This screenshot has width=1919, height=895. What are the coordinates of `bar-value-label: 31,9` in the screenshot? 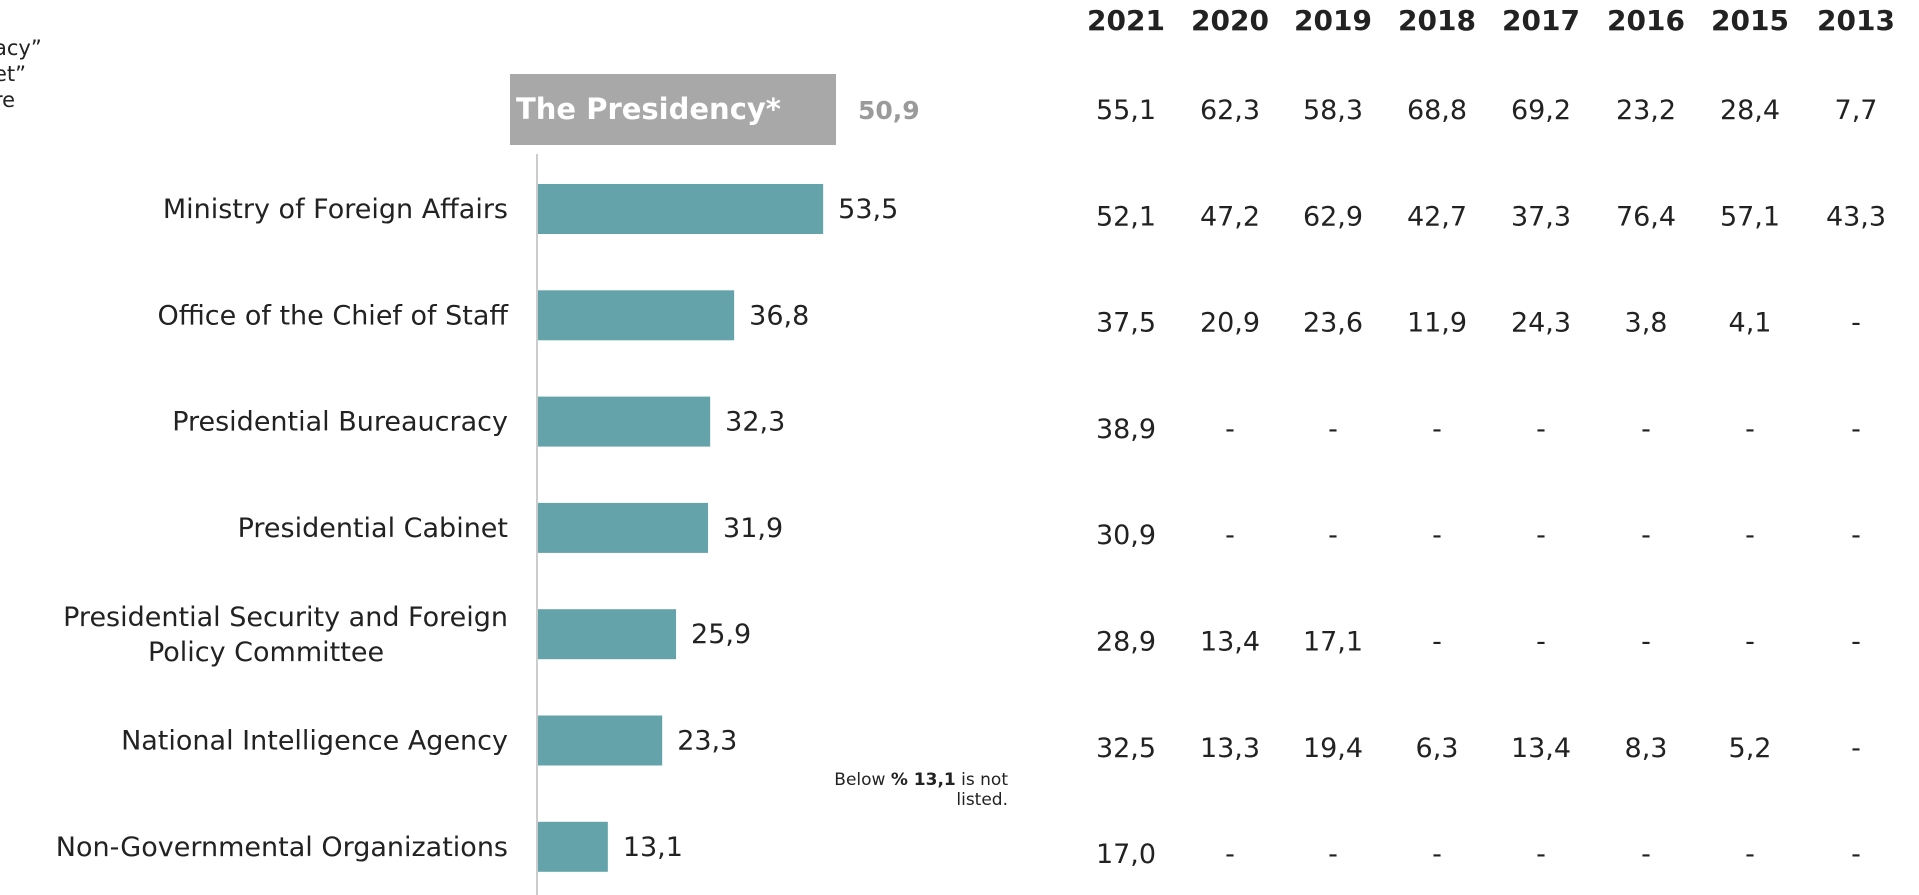 It's located at (753, 528).